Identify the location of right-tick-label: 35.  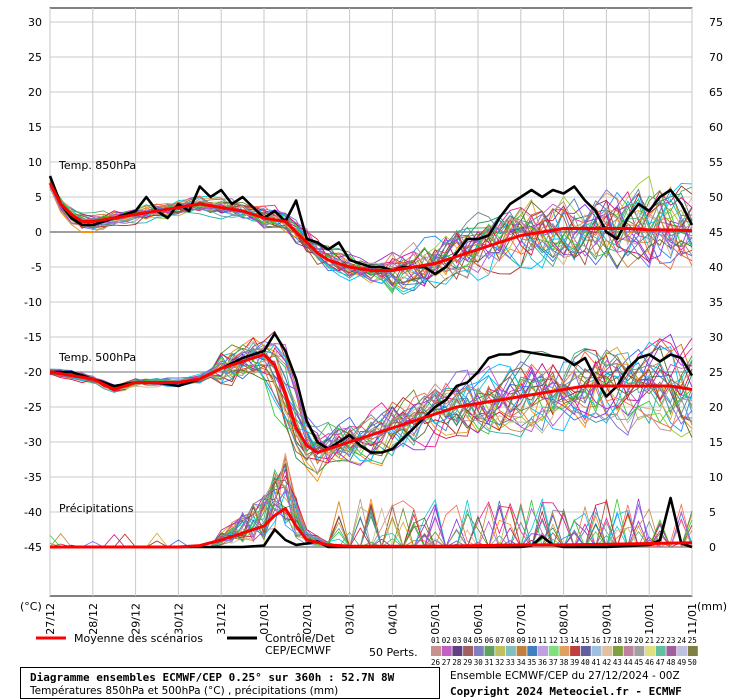
(716, 302).